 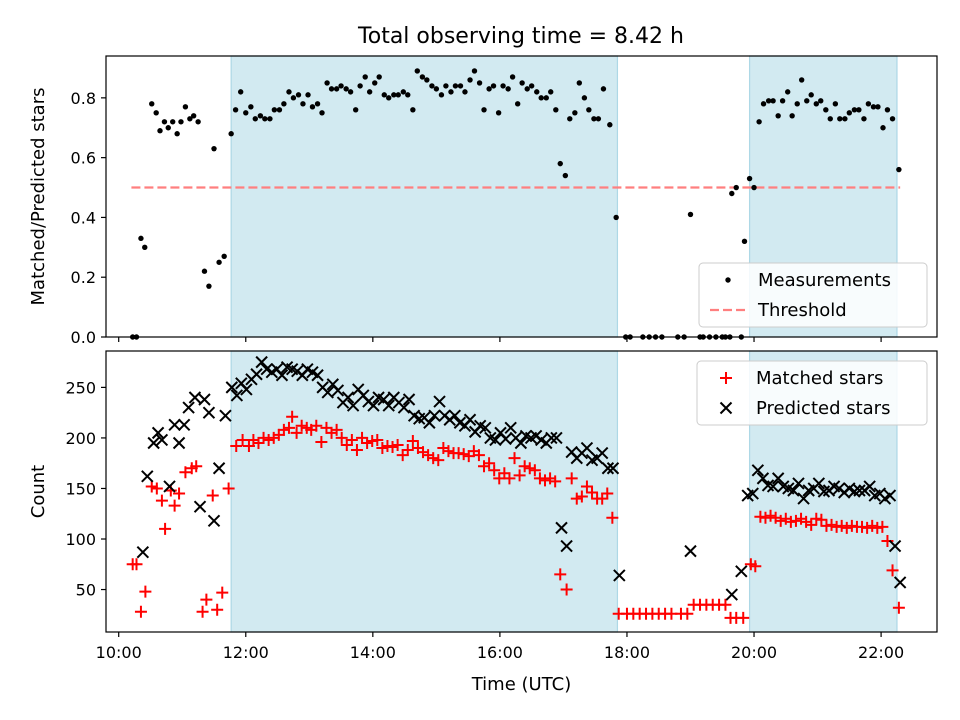 I want to click on y-axis-label: Matched/Predicted stars, so click(x=38, y=197).